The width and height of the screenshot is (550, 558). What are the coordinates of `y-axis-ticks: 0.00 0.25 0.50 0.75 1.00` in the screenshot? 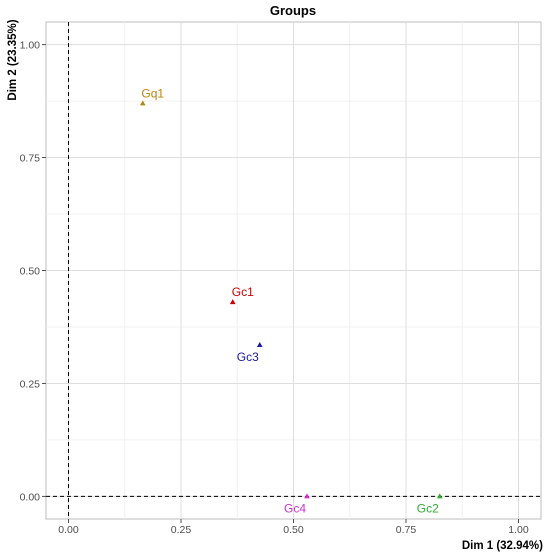 It's located at (33, 271).